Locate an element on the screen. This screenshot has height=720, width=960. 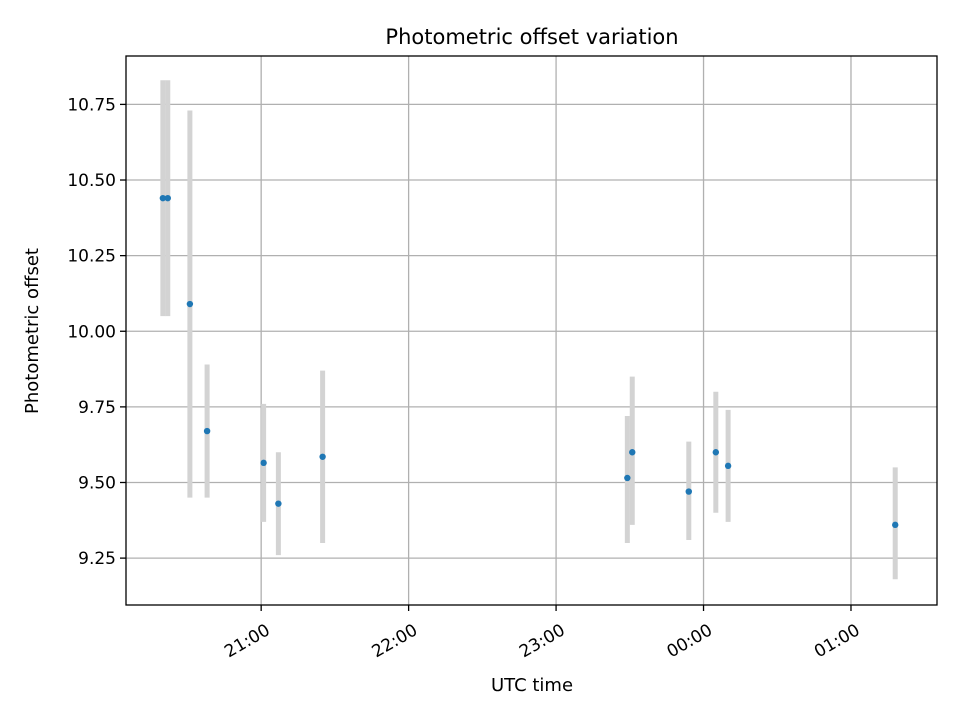
y-axis-title: Photometric offset is located at coordinates (32, 331).